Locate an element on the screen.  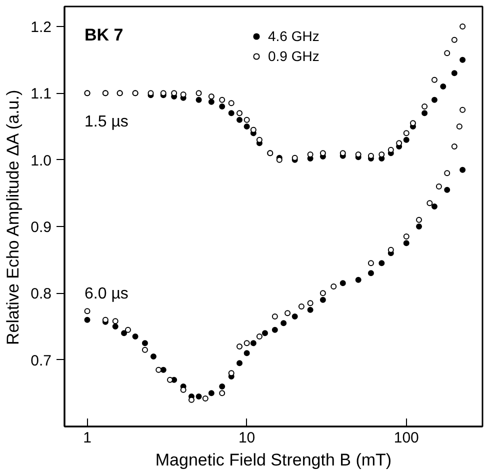
y-tick-label: 1.2 is located at coordinates (41, 27).